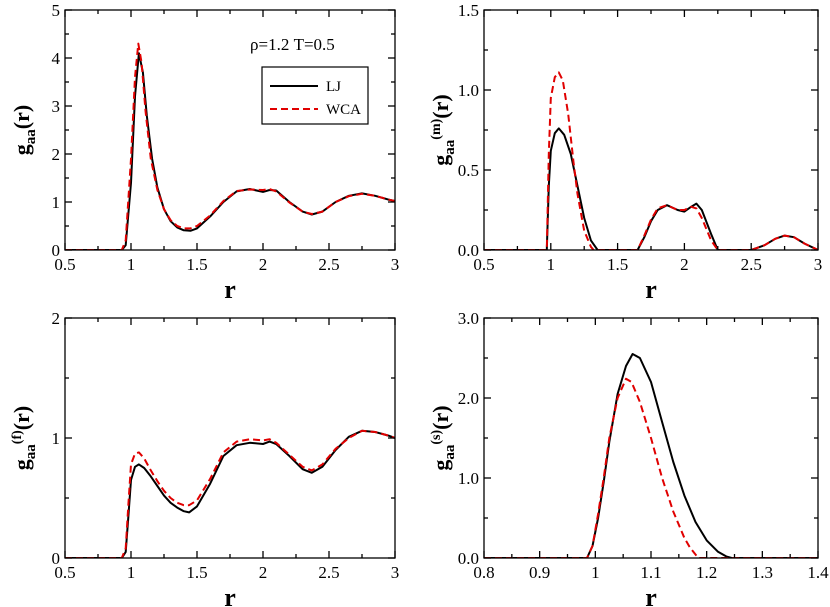  What do you see at coordinates (436, 436) in the screenshot?
I see `y-label-sup: (s)` at bounding box center [436, 436].